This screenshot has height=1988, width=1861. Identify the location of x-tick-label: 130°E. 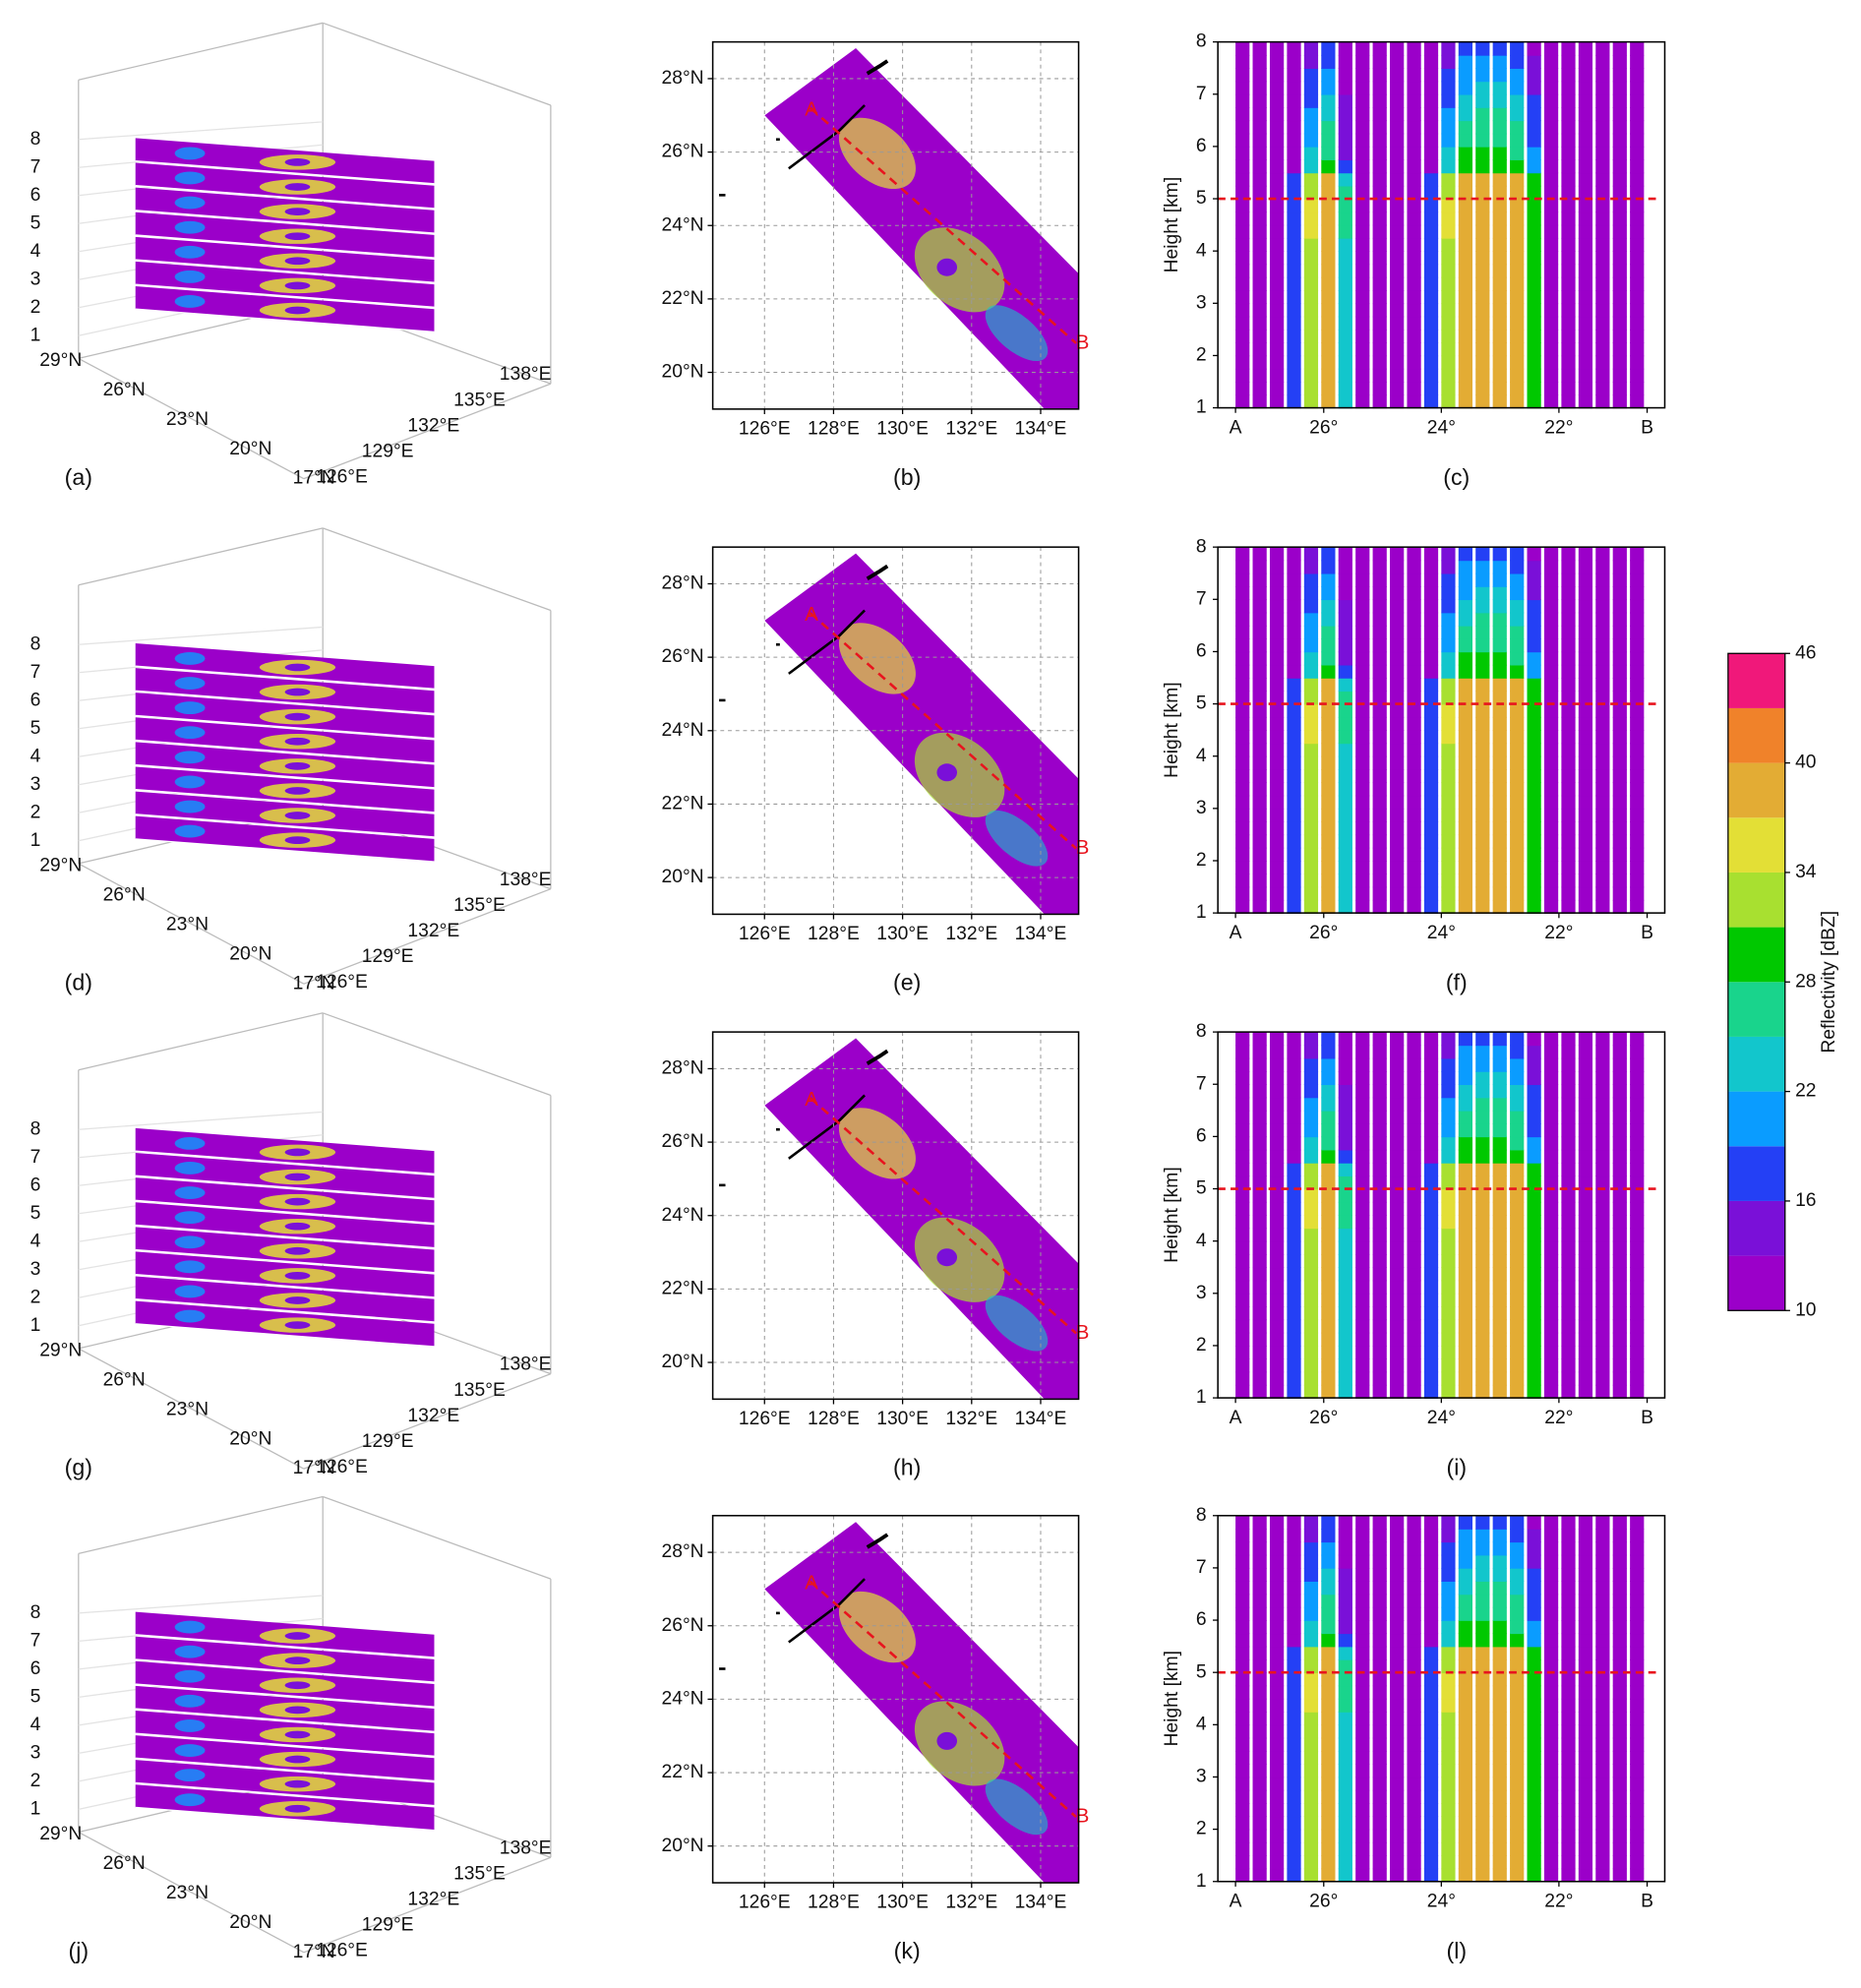
(902, 934).